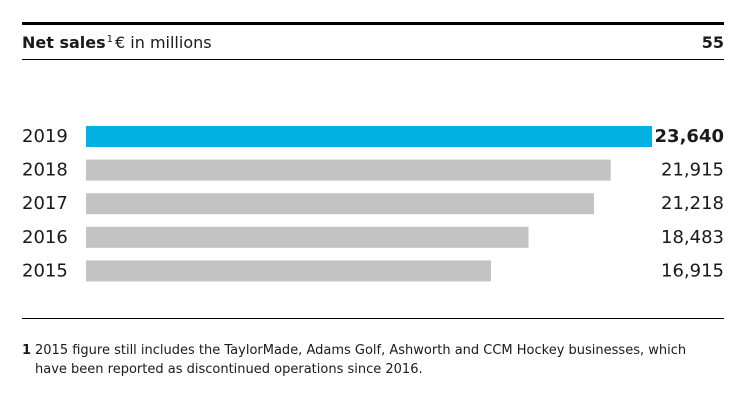 The height and width of the screenshot is (405, 748). I want to click on value-label-2017: 21,218, so click(692, 203).